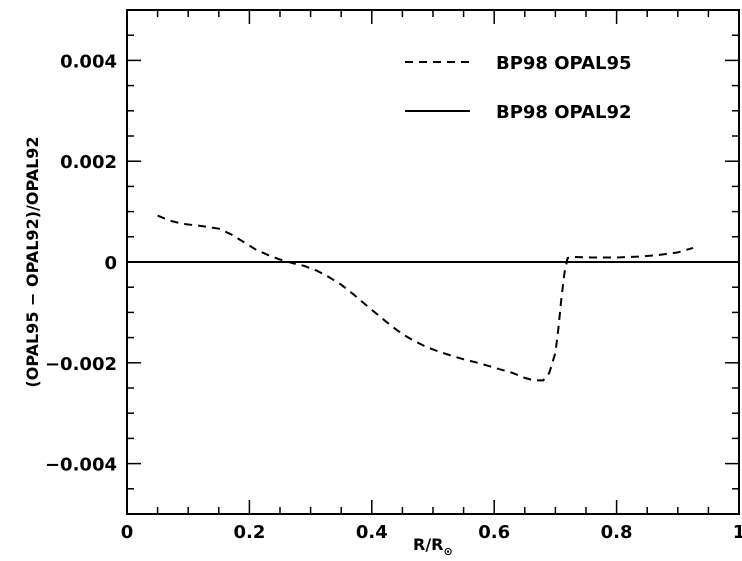 The image size is (742, 561). Describe the element at coordinates (372, 532) in the screenshot. I see `x-tick-label: 0.4` at that location.